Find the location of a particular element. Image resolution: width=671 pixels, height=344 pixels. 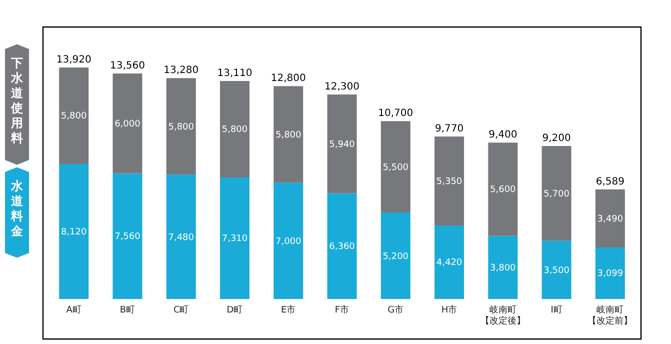

data-label: 5,700 is located at coordinates (557, 194).